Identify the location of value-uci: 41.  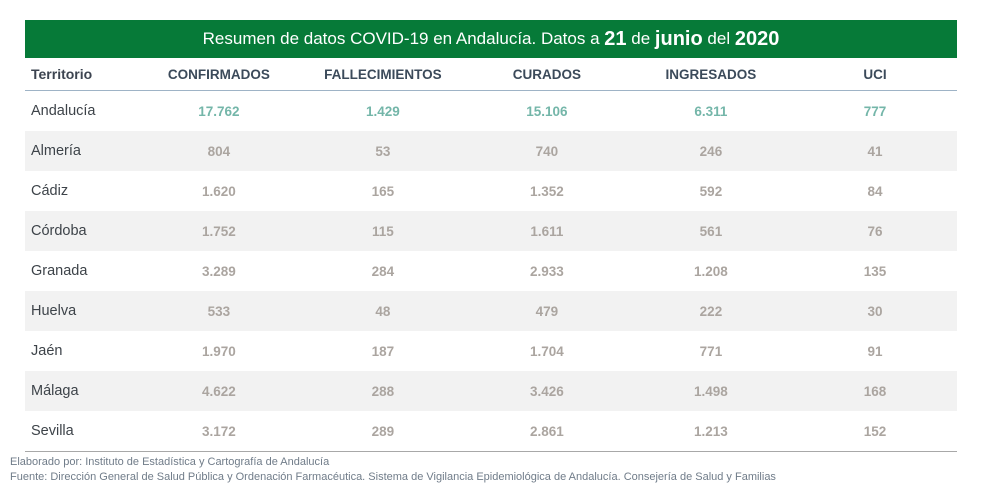
(875, 151).